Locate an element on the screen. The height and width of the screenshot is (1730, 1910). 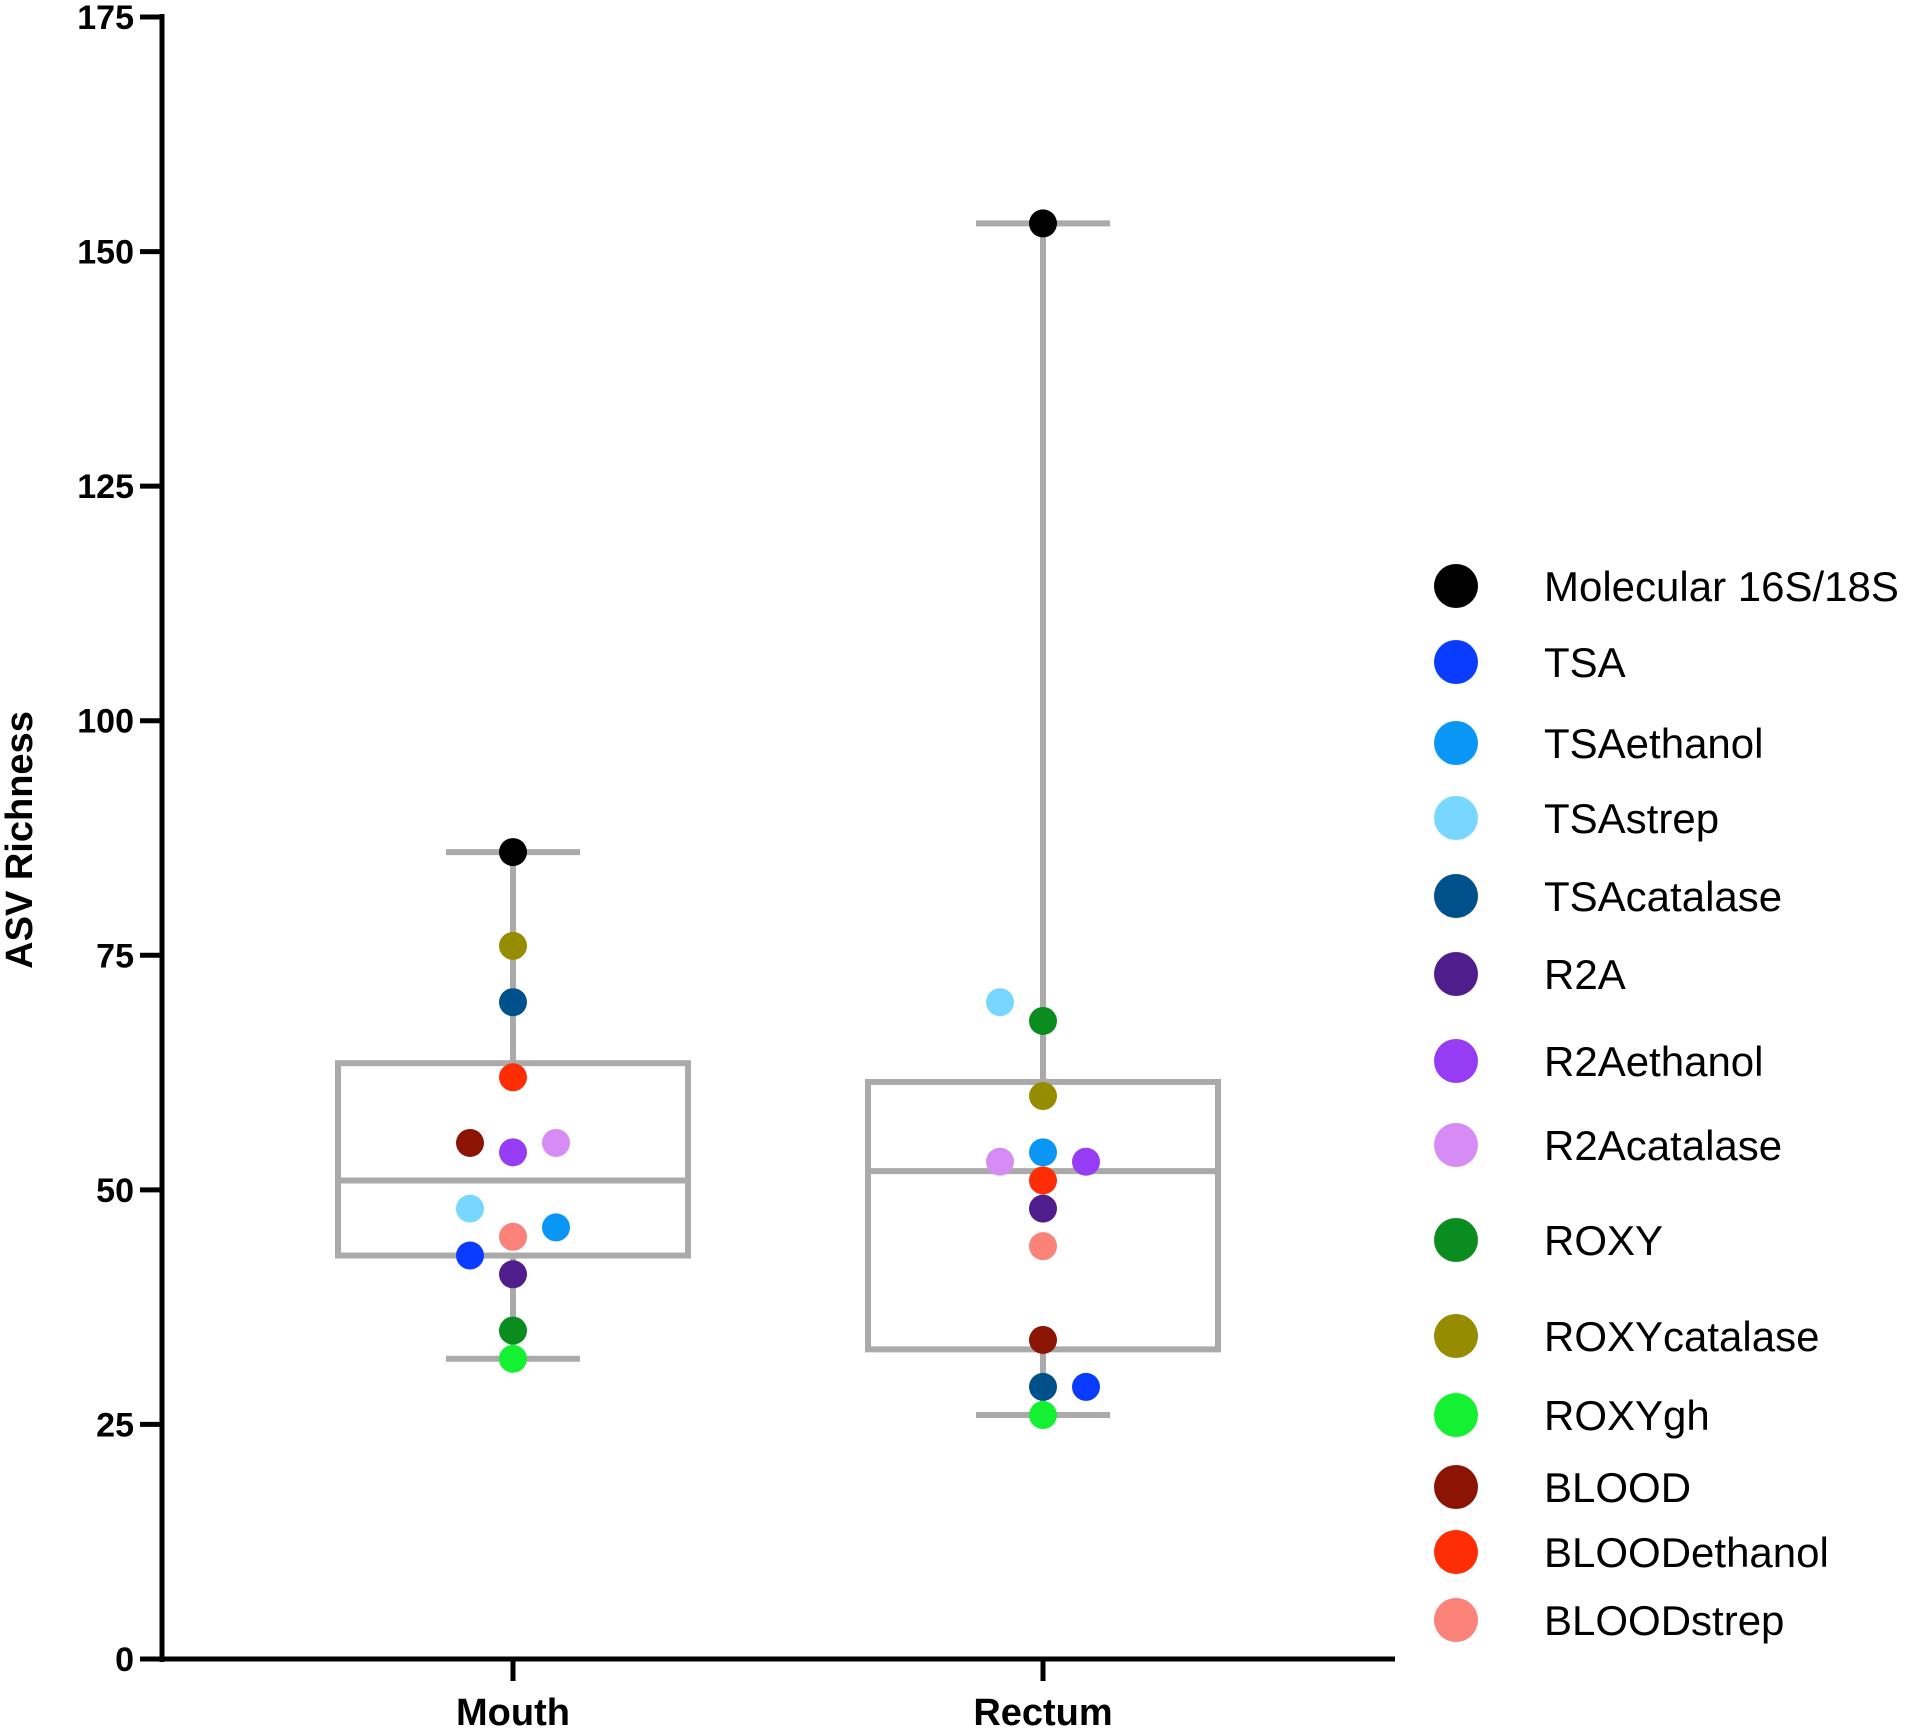
legend-item: ROXYcatalase is located at coordinates (1626, 1336).